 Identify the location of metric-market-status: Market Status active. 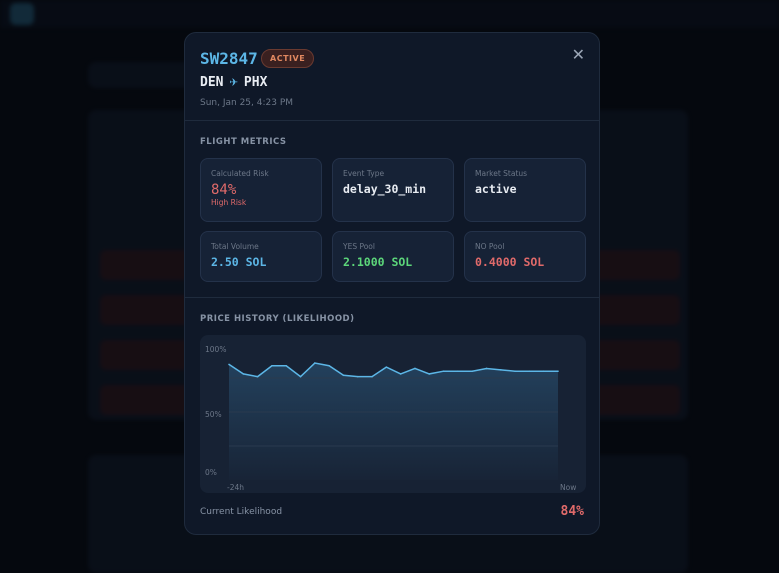
(525, 190).